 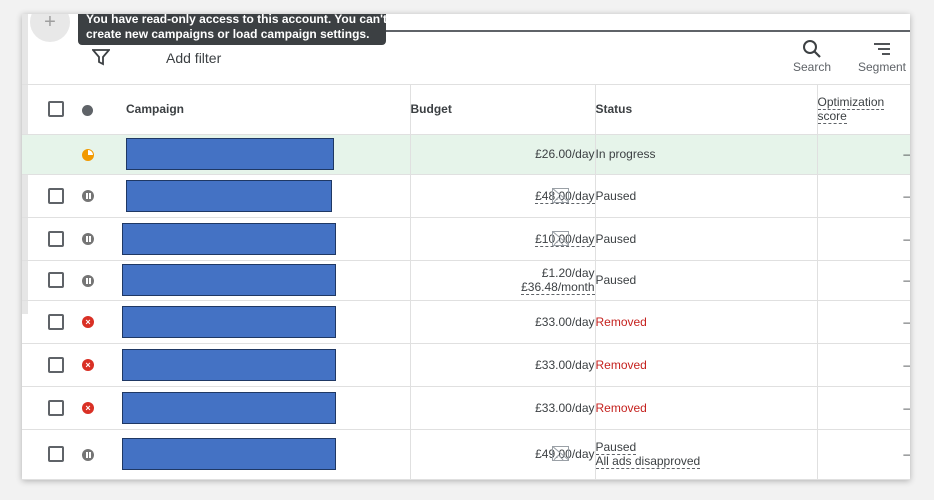 I want to click on budget-header: Budget, so click(x=503, y=110).